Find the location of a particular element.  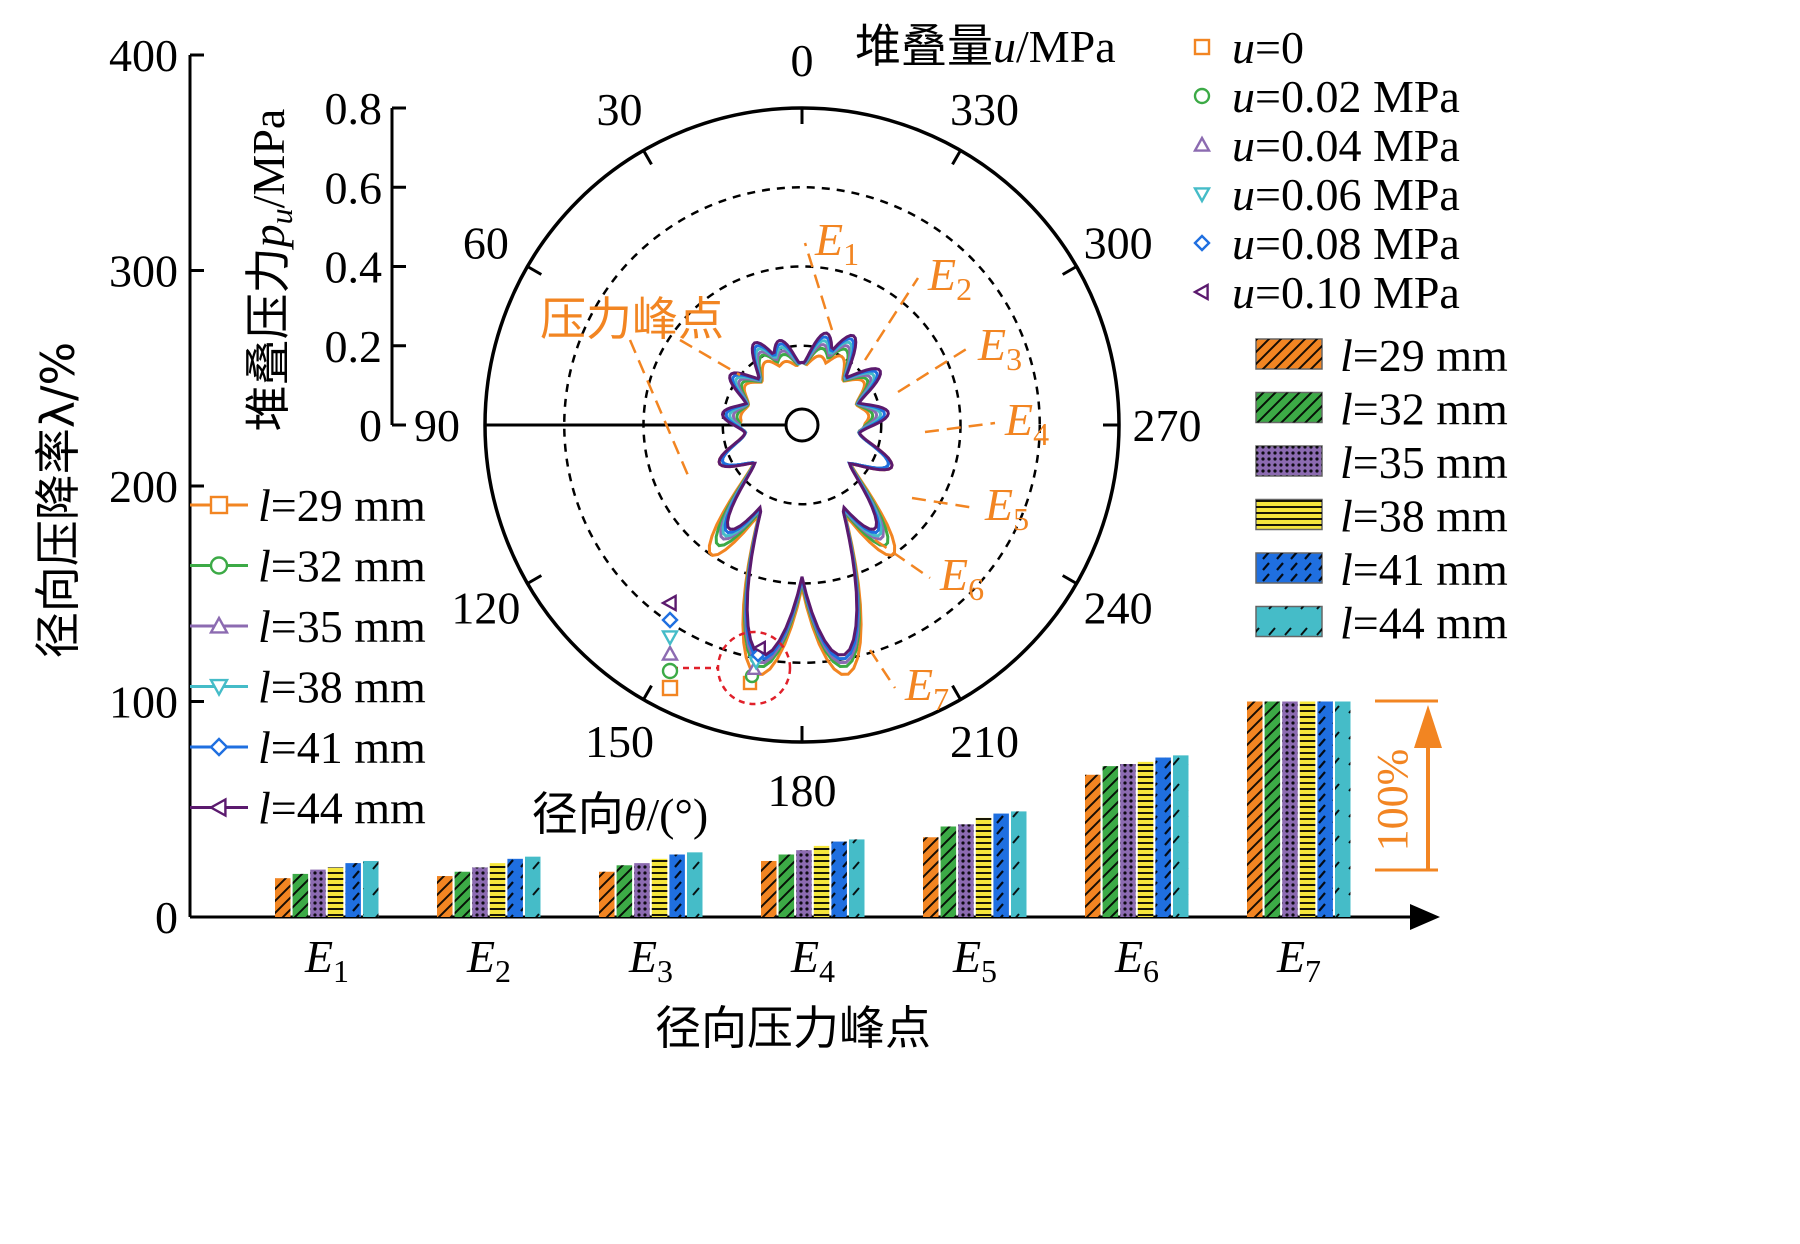

x-axis-arrow is located at coordinates (1425, 917).